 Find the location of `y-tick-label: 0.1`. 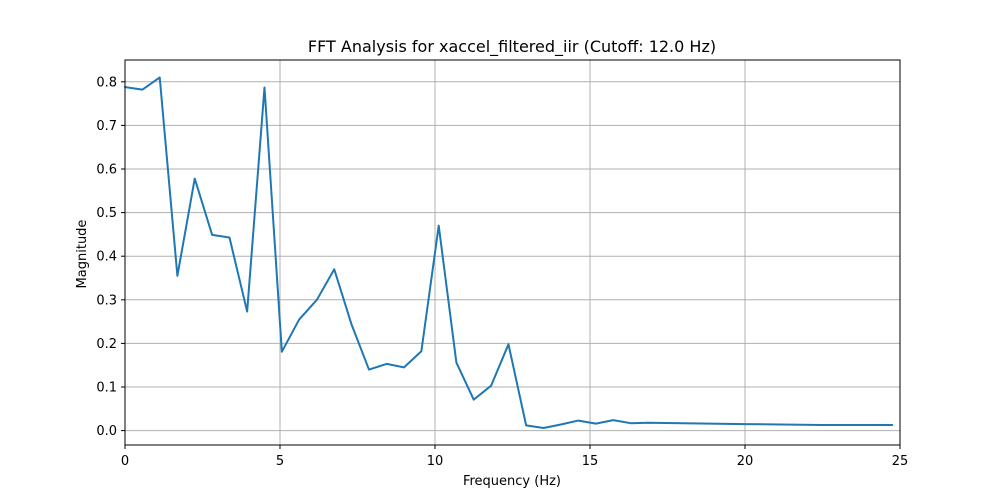

y-tick-label: 0.1 is located at coordinates (106, 388).